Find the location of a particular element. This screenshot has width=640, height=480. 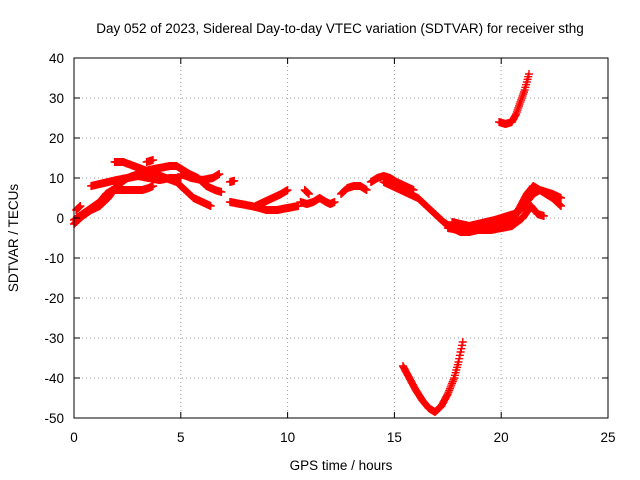

x-tick-label: 15 is located at coordinates (394, 437).